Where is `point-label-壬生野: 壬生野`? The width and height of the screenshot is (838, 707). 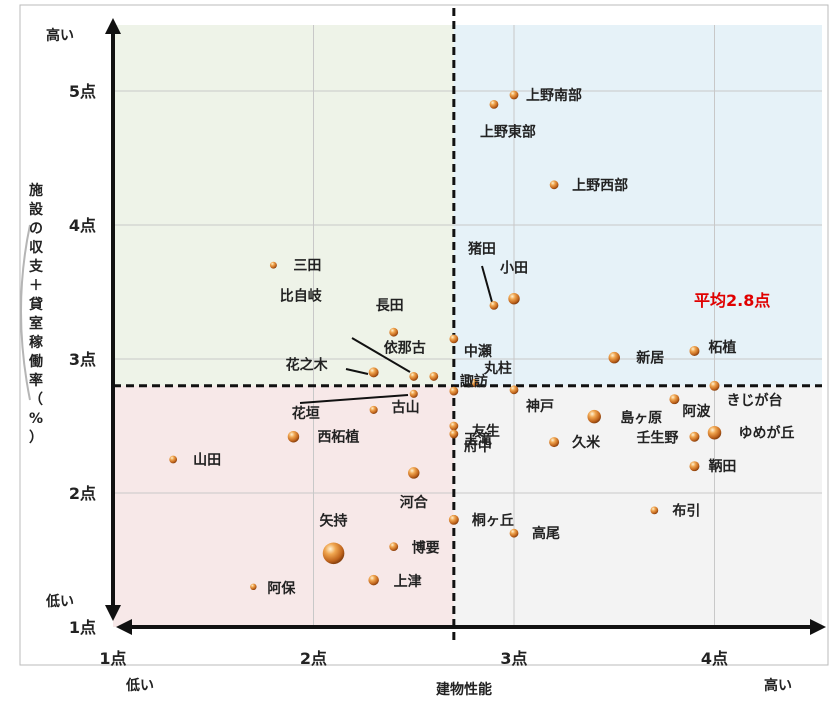
point-label-壬生野: 壬生野 is located at coordinates (657, 438).